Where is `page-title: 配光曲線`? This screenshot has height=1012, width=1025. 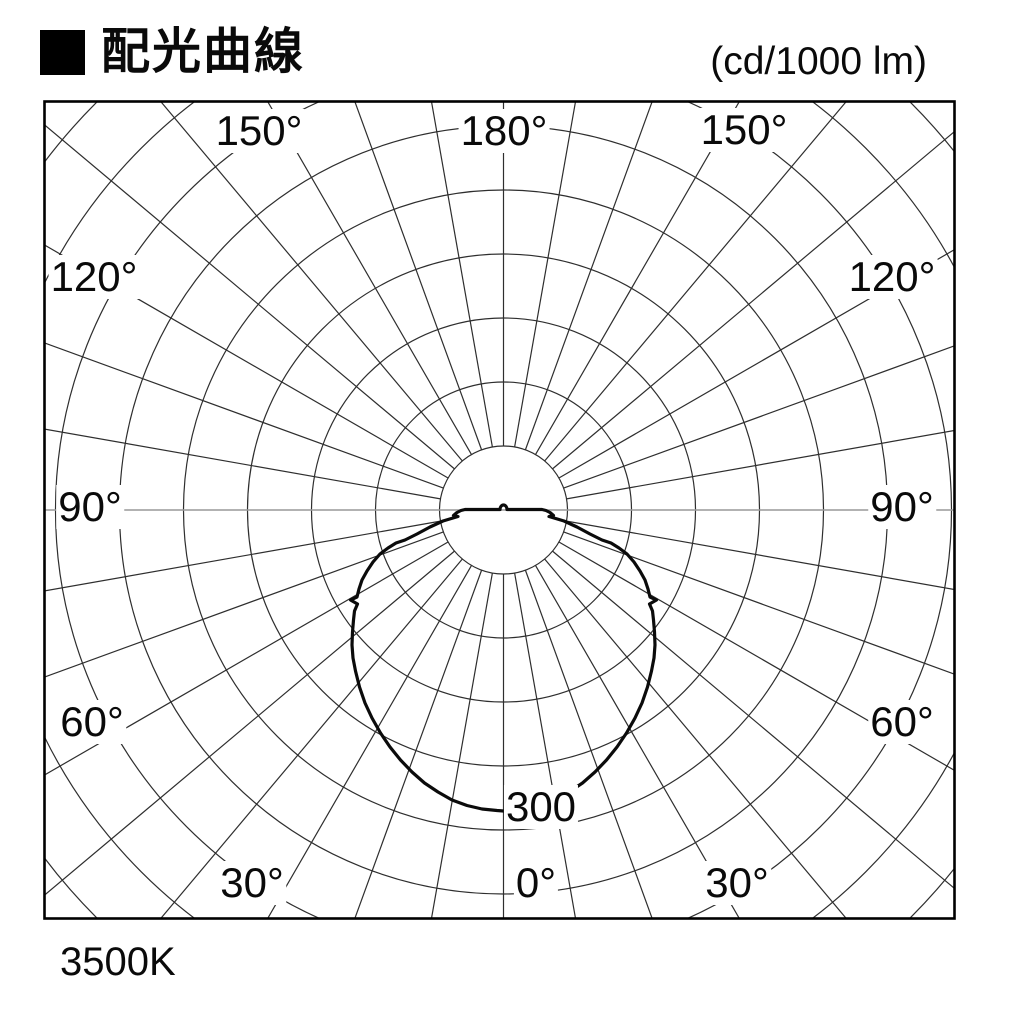 page-title: 配光曲線 is located at coordinates (172, 52).